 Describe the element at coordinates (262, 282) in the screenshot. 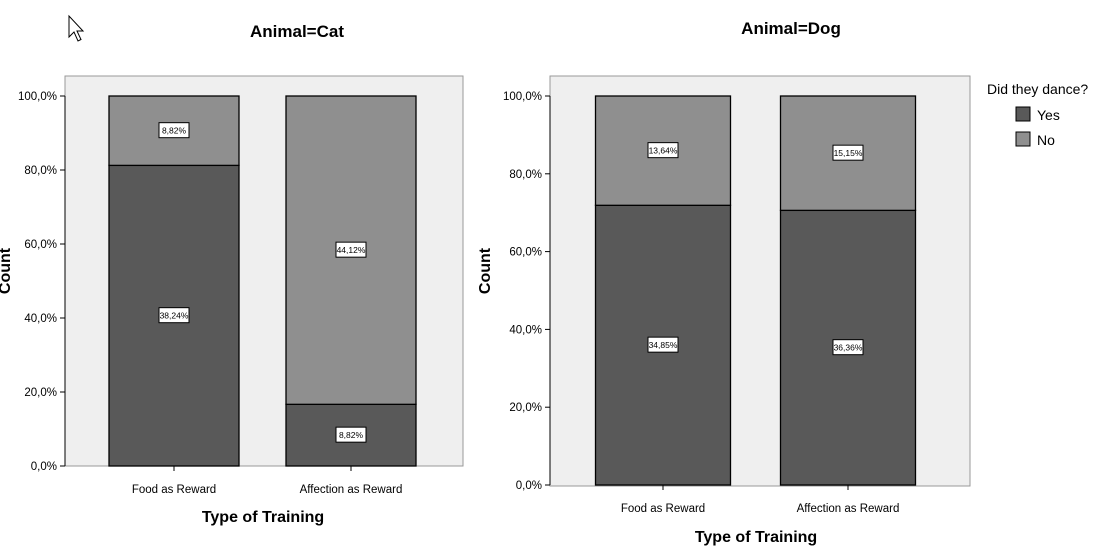

I see `data-labels: 38,24% 8,82% 8,82% 44,12%` at that location.